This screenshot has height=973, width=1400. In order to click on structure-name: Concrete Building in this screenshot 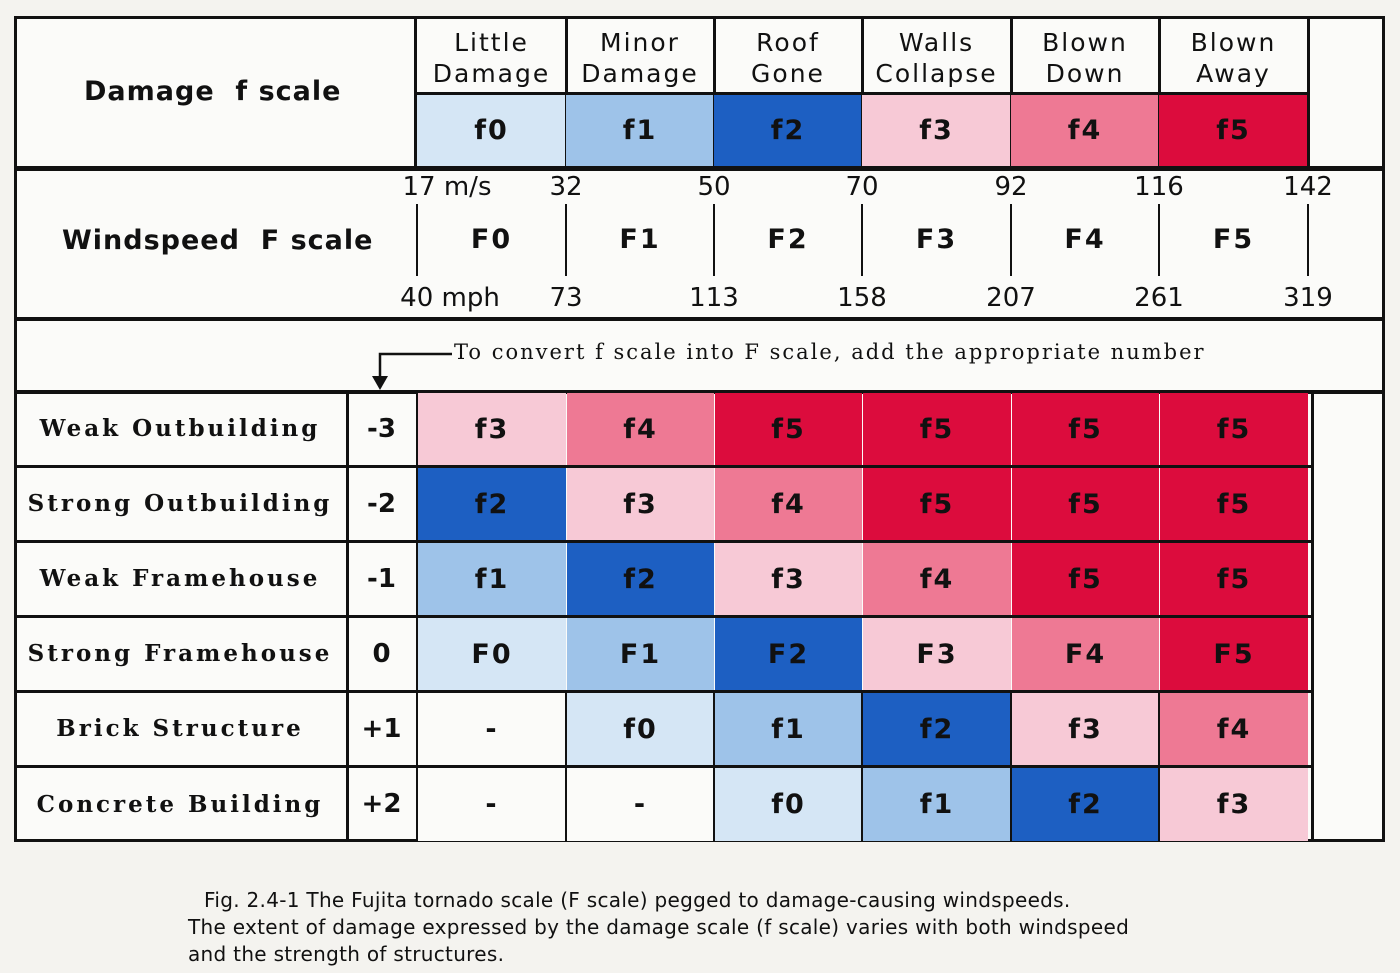, I will do `click(180, 804)`.